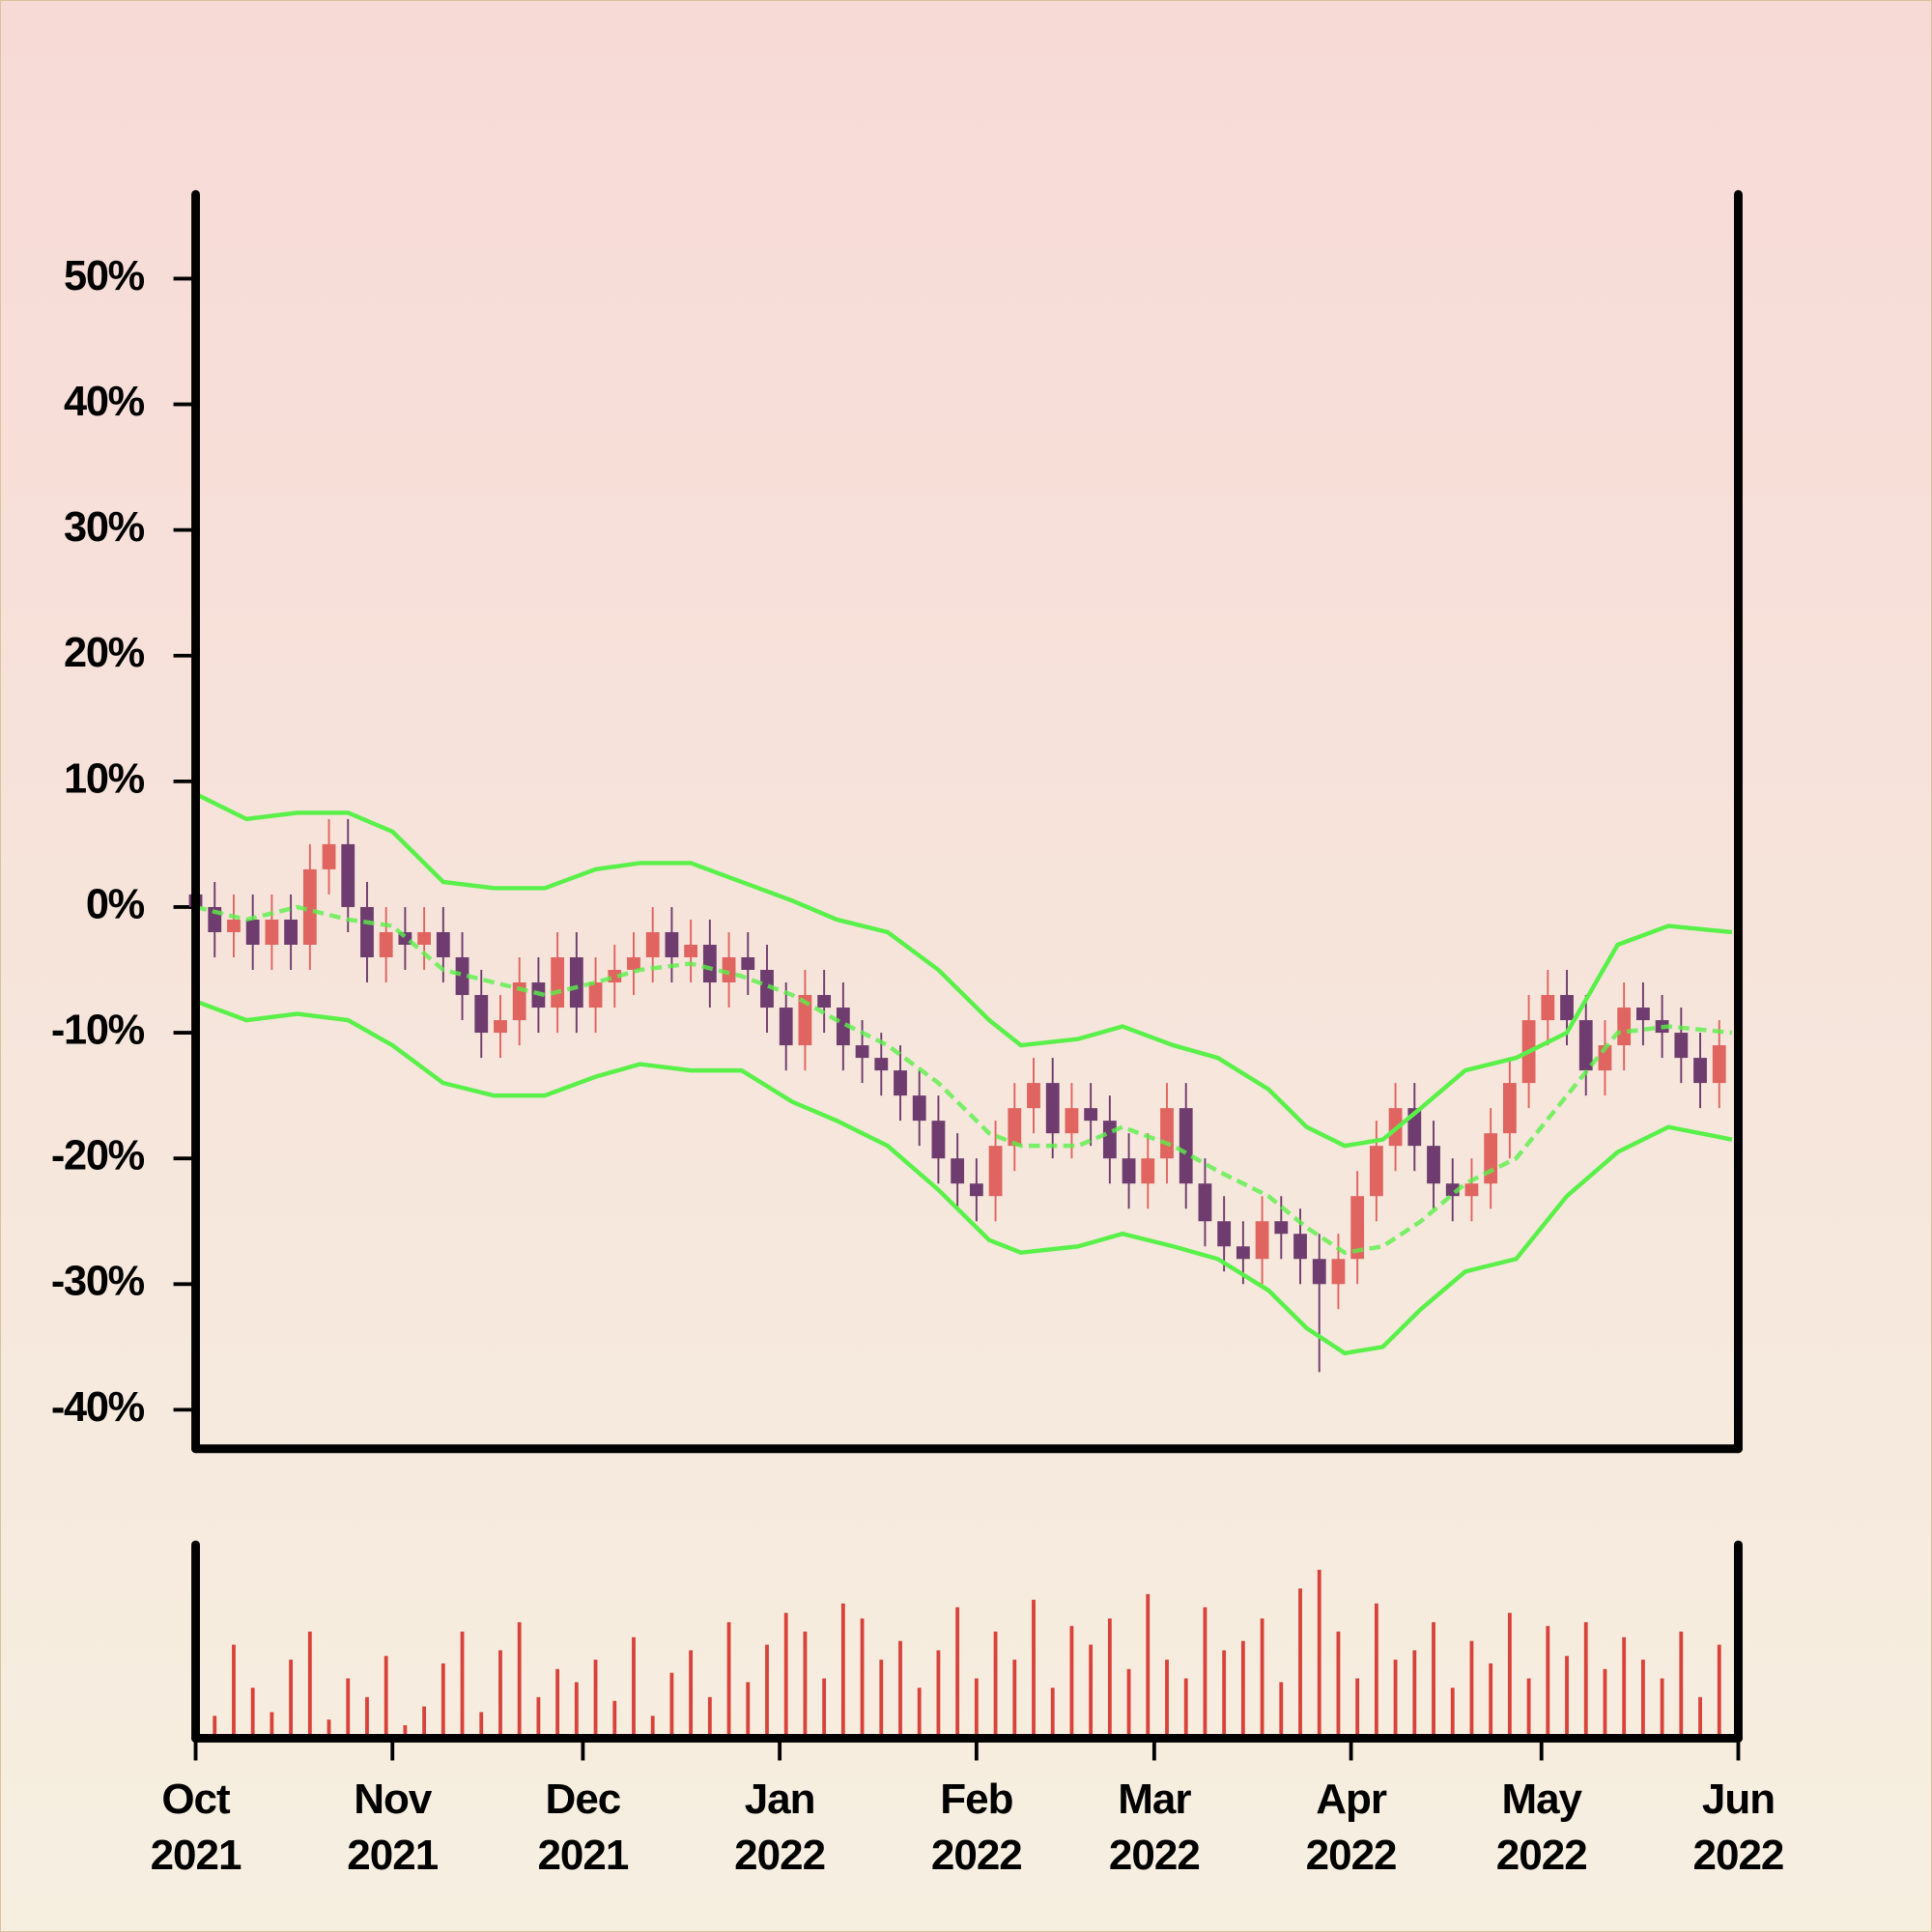 The image size is (1932, 1932). Describe the element at coordinates (104, 276) in the screenshot. I see `y-tick-label: 50%` at that location.